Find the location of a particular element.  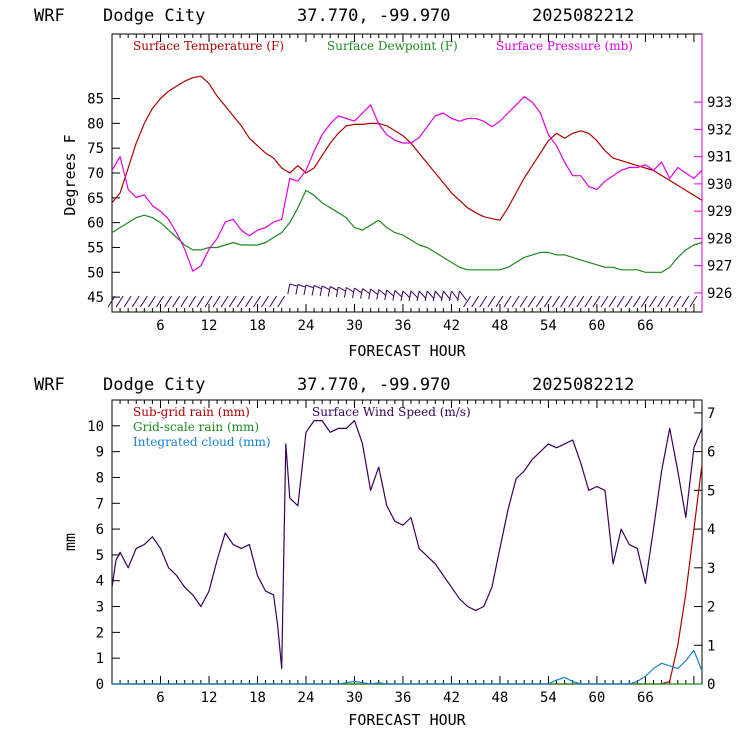

panel1-location: Dodge City is located at coordinates (154, 16).